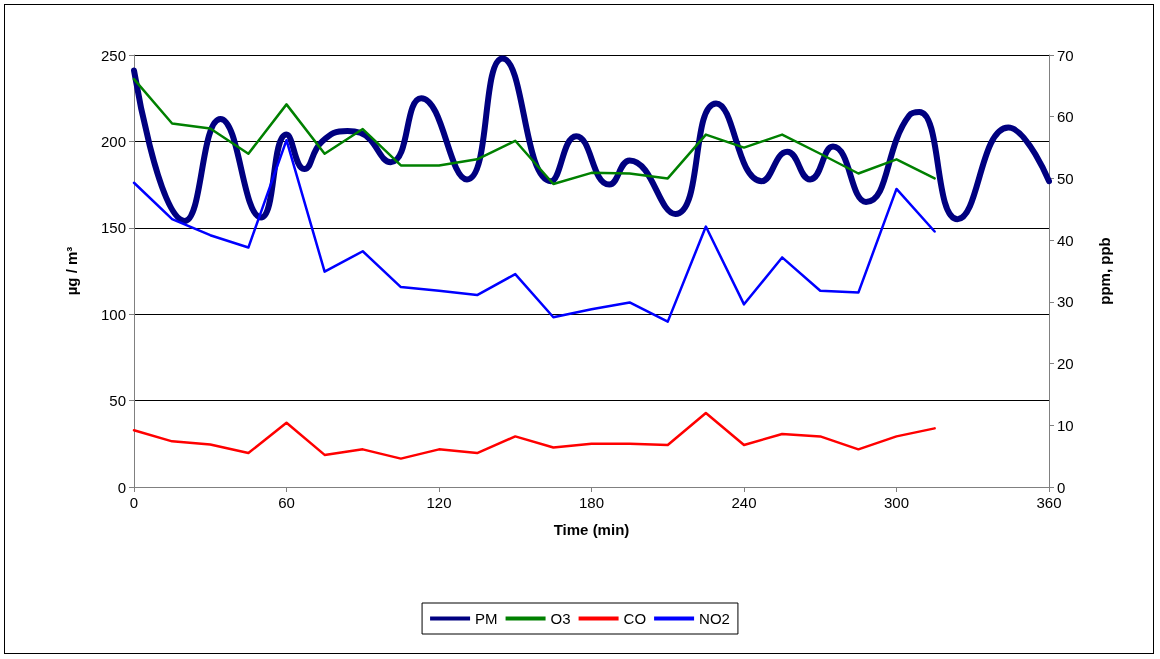  I want to click on y-tick-label: 200, so click(113, 141).